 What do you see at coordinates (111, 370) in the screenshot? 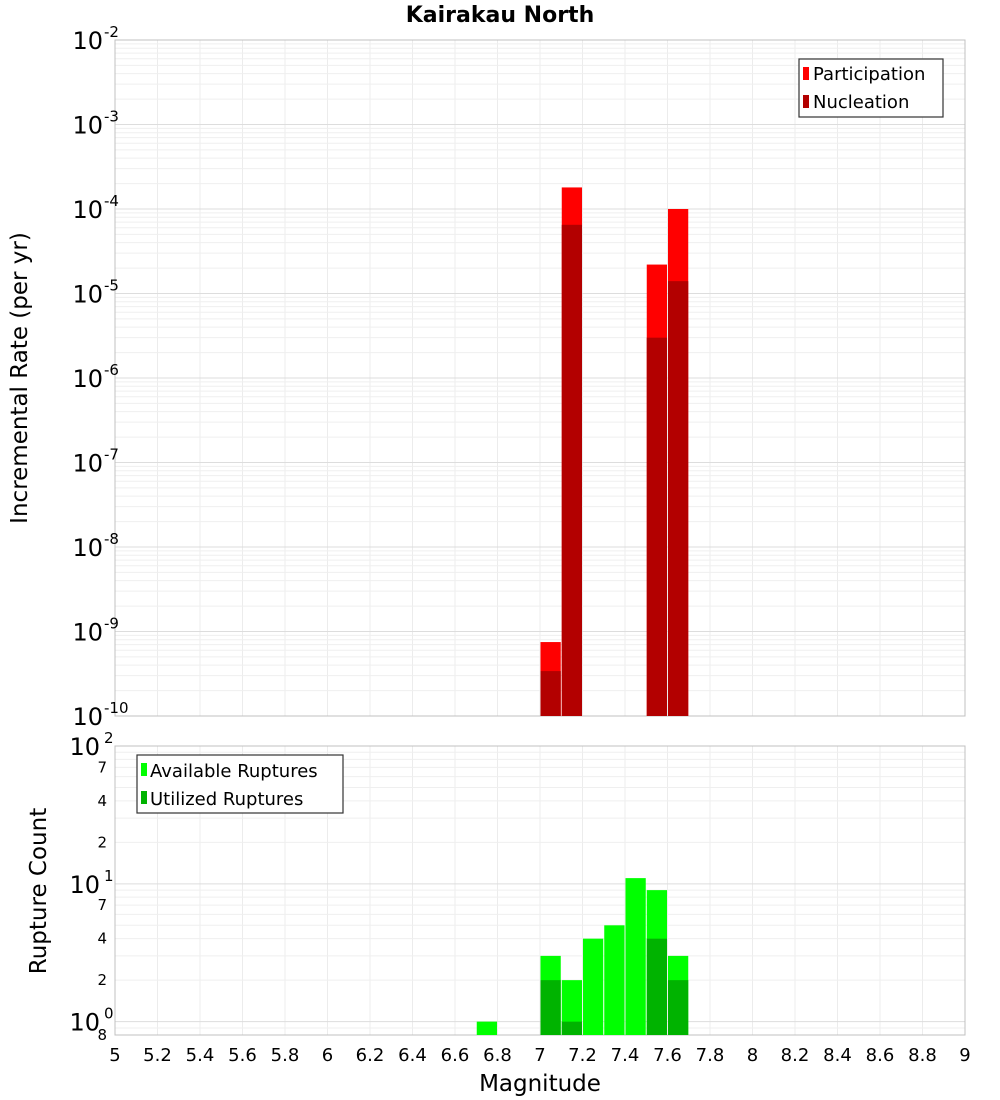
I see `top-y-tick-exponent: -6` at bounding box center [111, 370].